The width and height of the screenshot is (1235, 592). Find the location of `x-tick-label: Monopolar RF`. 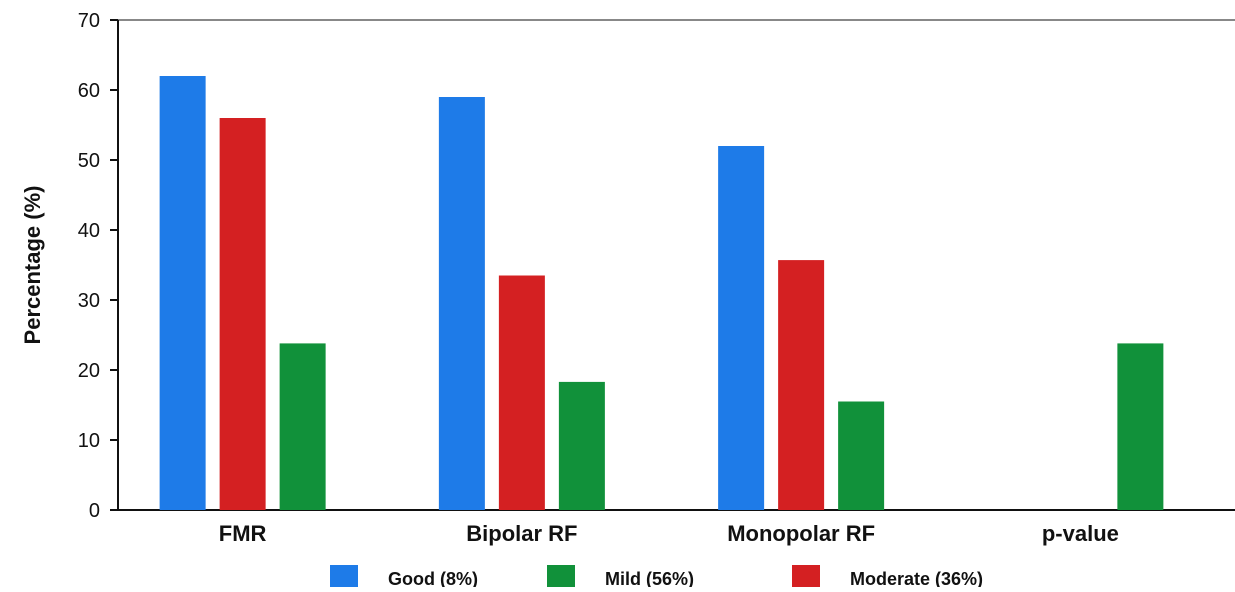

x-tick-label: Monopolar RF is located at coordinates (801, 533).